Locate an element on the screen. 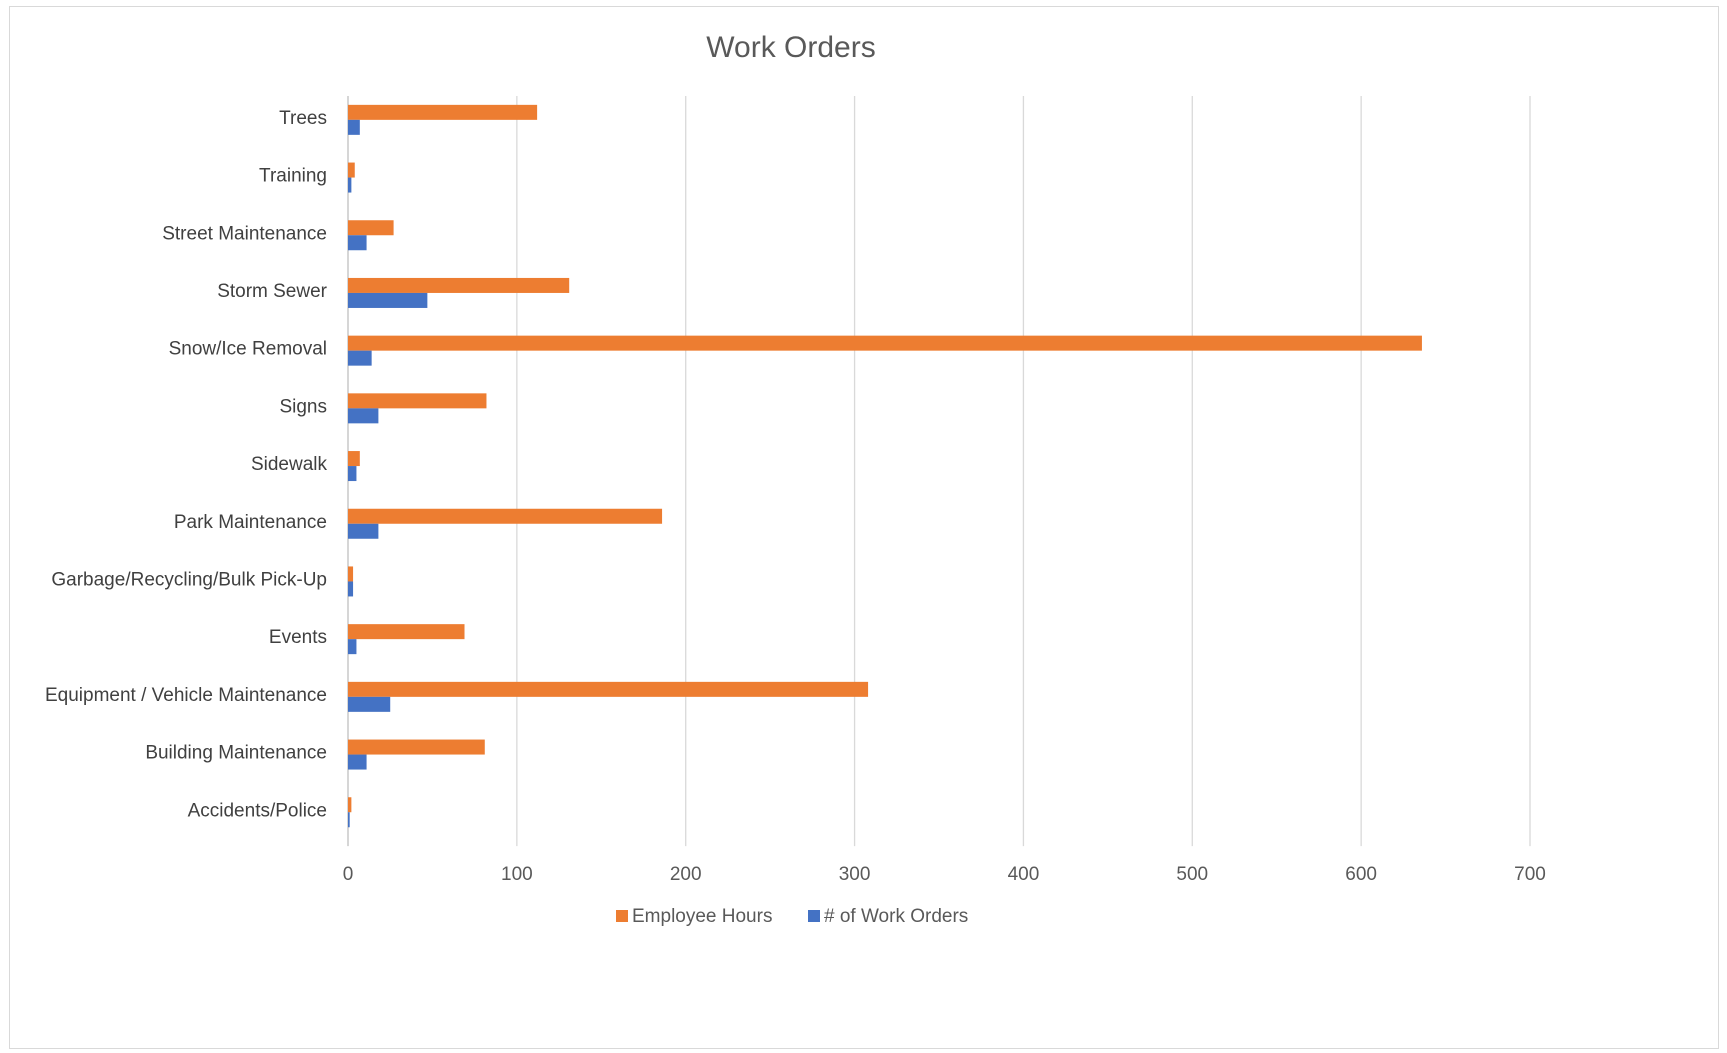  chart-title: Work Orders is located at coordinates (790, 47).